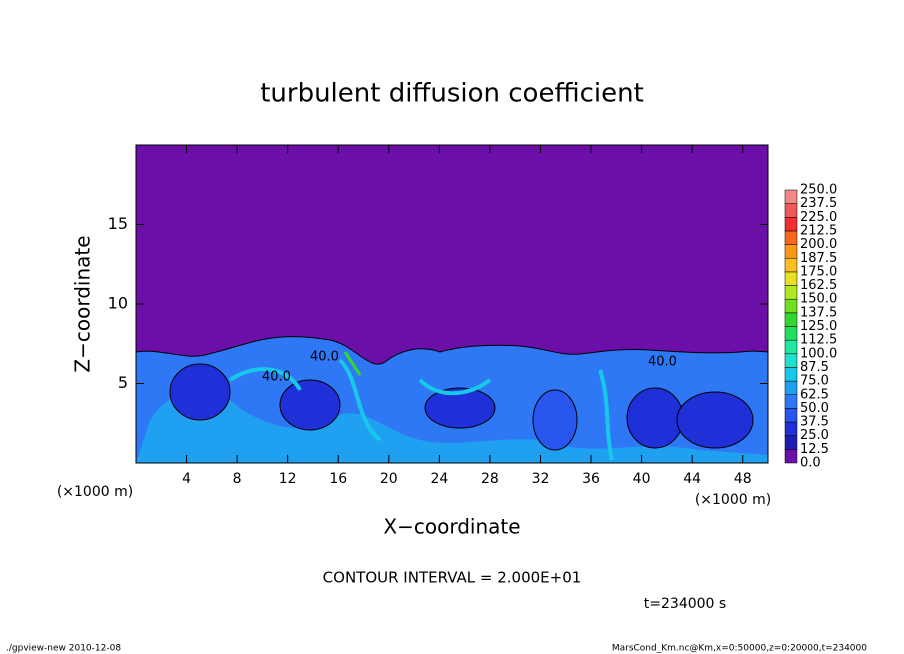  I want to click on footer-left: ./gpview-new 2010-12-08, so click(63, 649).